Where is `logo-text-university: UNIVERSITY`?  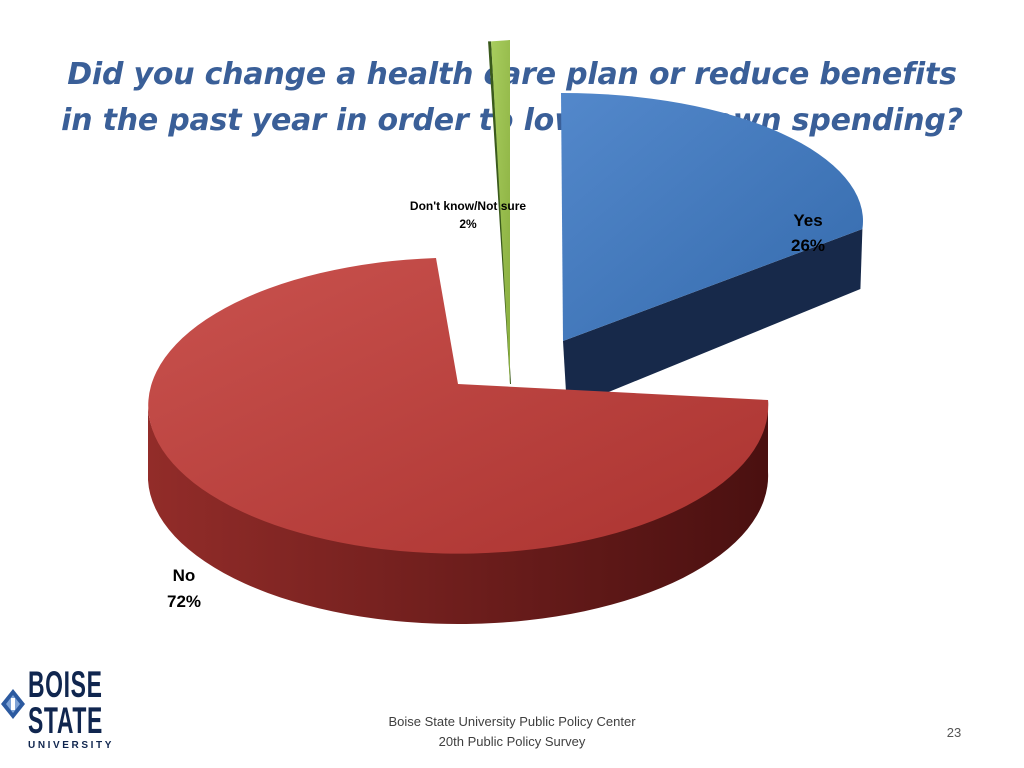
logo-text-university: UNIVERSITY is located at coordinates (71, 745).